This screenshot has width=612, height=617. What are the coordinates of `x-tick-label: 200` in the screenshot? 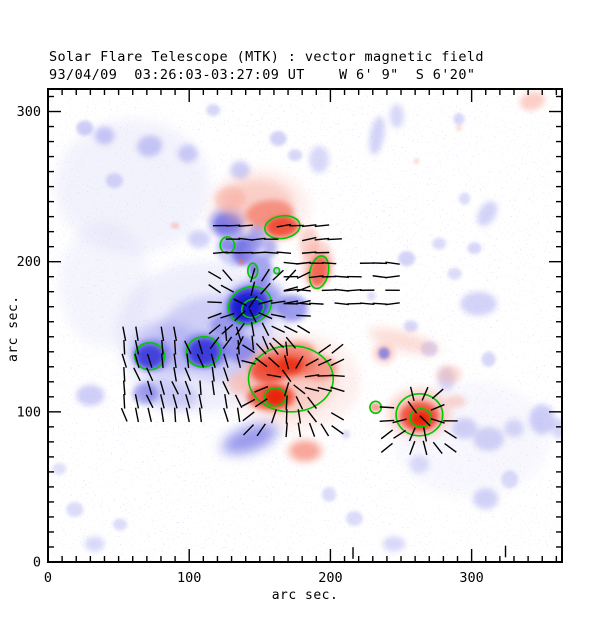 It's located at (330, 578).